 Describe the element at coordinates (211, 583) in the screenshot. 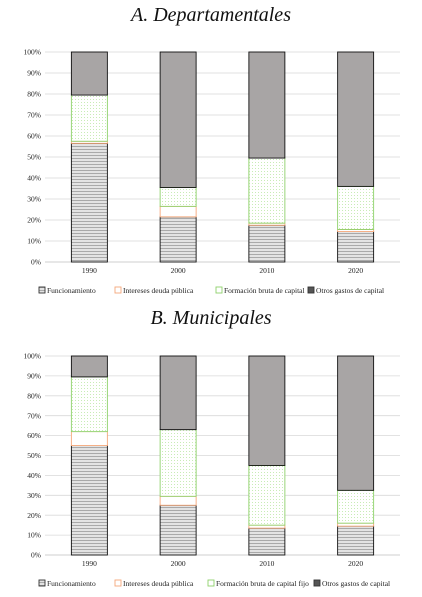

I see `b-legend-swatch-formacion` at that location.